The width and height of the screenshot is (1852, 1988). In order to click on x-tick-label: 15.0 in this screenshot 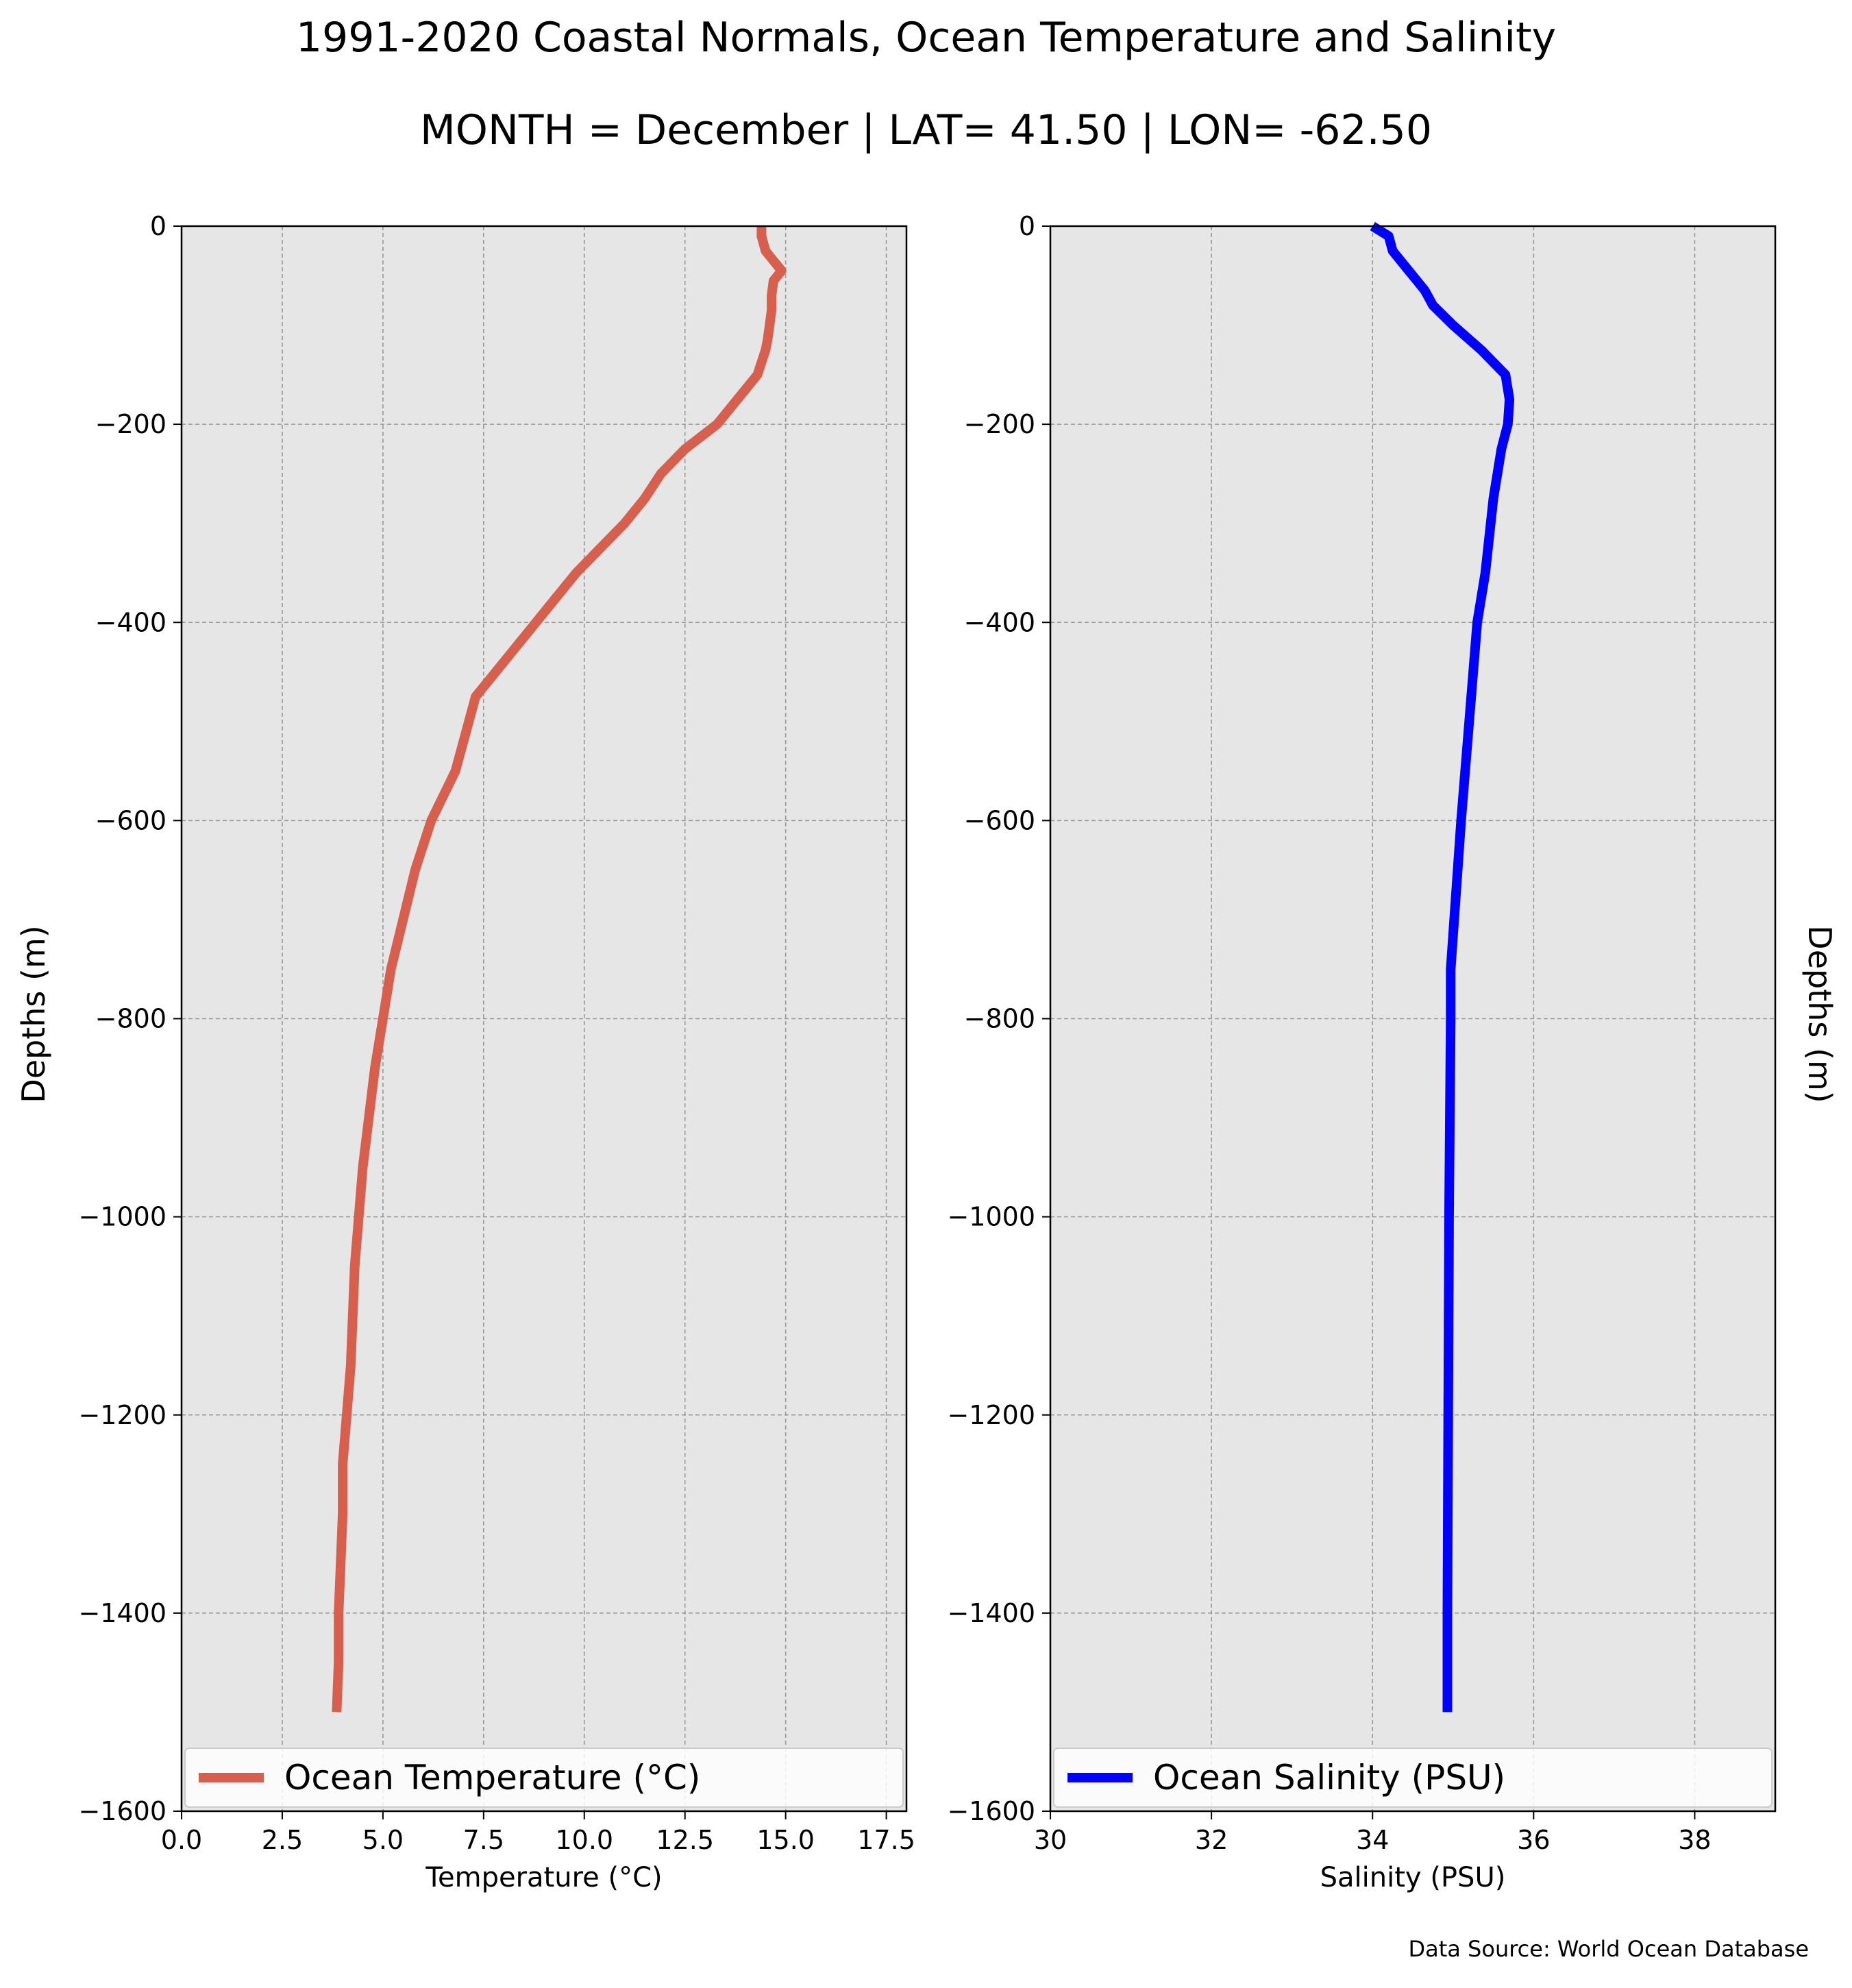, I will do `click(785, 1840)`.